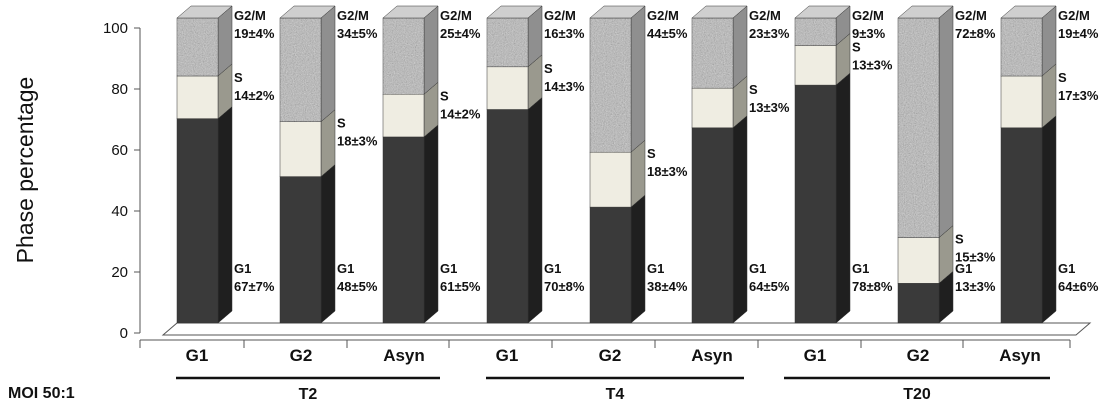 The height and width of the screenshot is (411, 1108). What do you see at coordinates (25, 170) in the screenshot?
I see `y-axis-label: Phase percentage` at bounding box center [25, 170].